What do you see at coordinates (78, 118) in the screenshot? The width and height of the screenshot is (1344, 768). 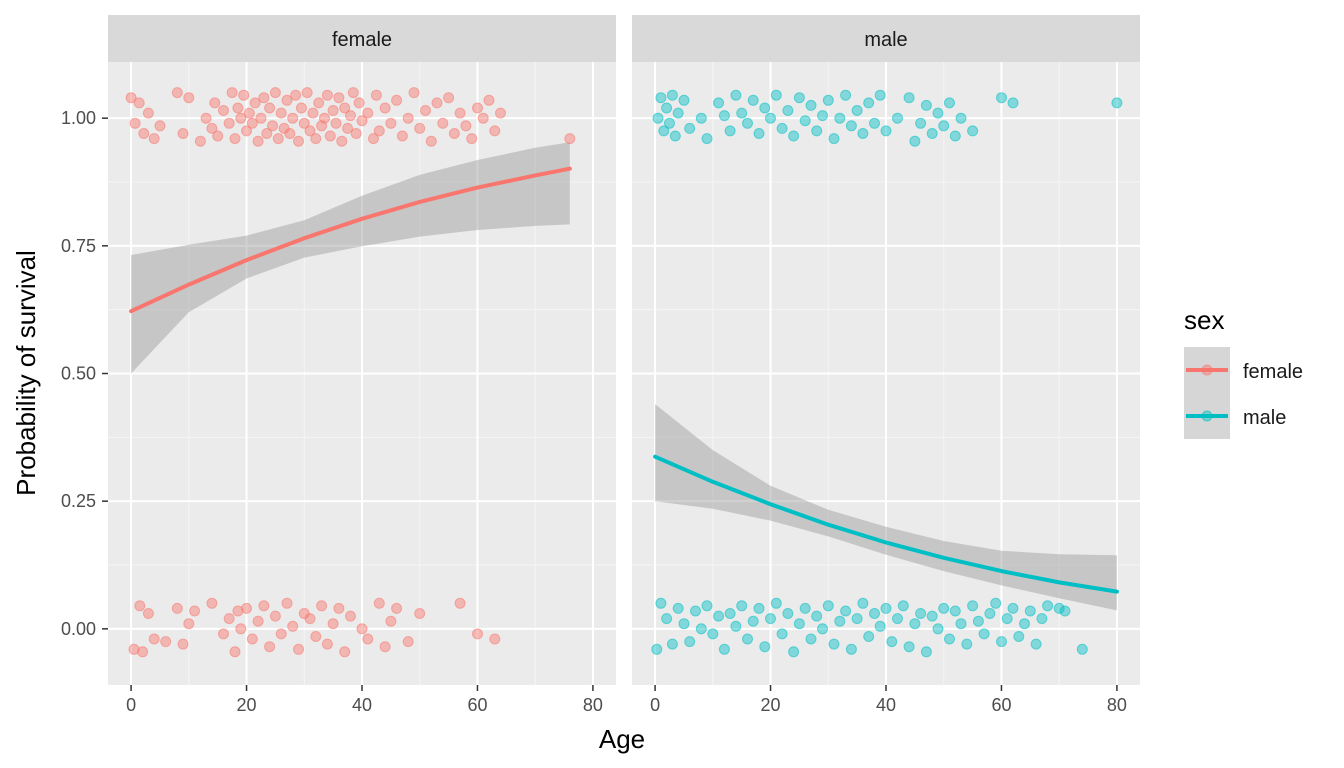 I see `y-tick-label: 1.00` at bounding box center [78, 118].